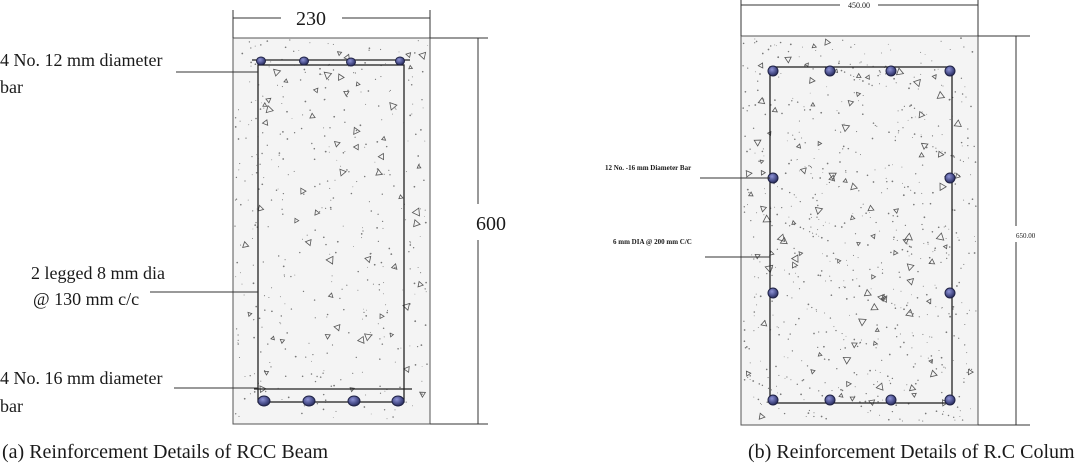 The width and height of the screenshot is (1075, 468). Describe the element at coordinates (859, 5) in the screenshot. I see `column-width-label: 450.00` at that location.